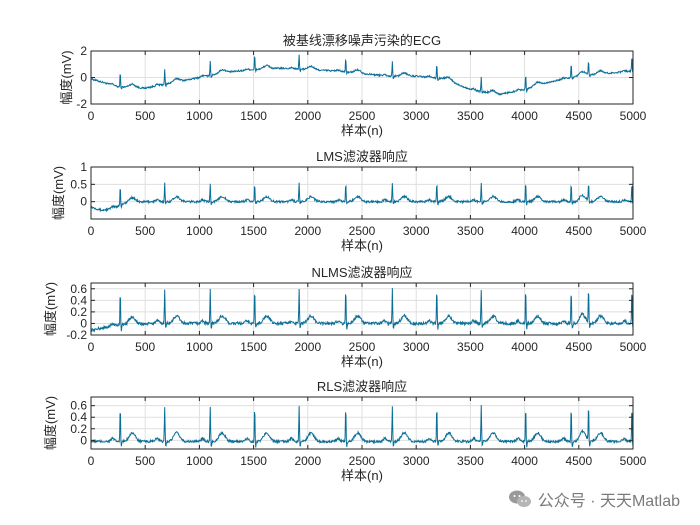 Image resolution: width=700 pixels, height=525 pixels. Describe the element at coordinates (78, 184) in the screenshot. I see `y-tick-label: 0.5` at that location.